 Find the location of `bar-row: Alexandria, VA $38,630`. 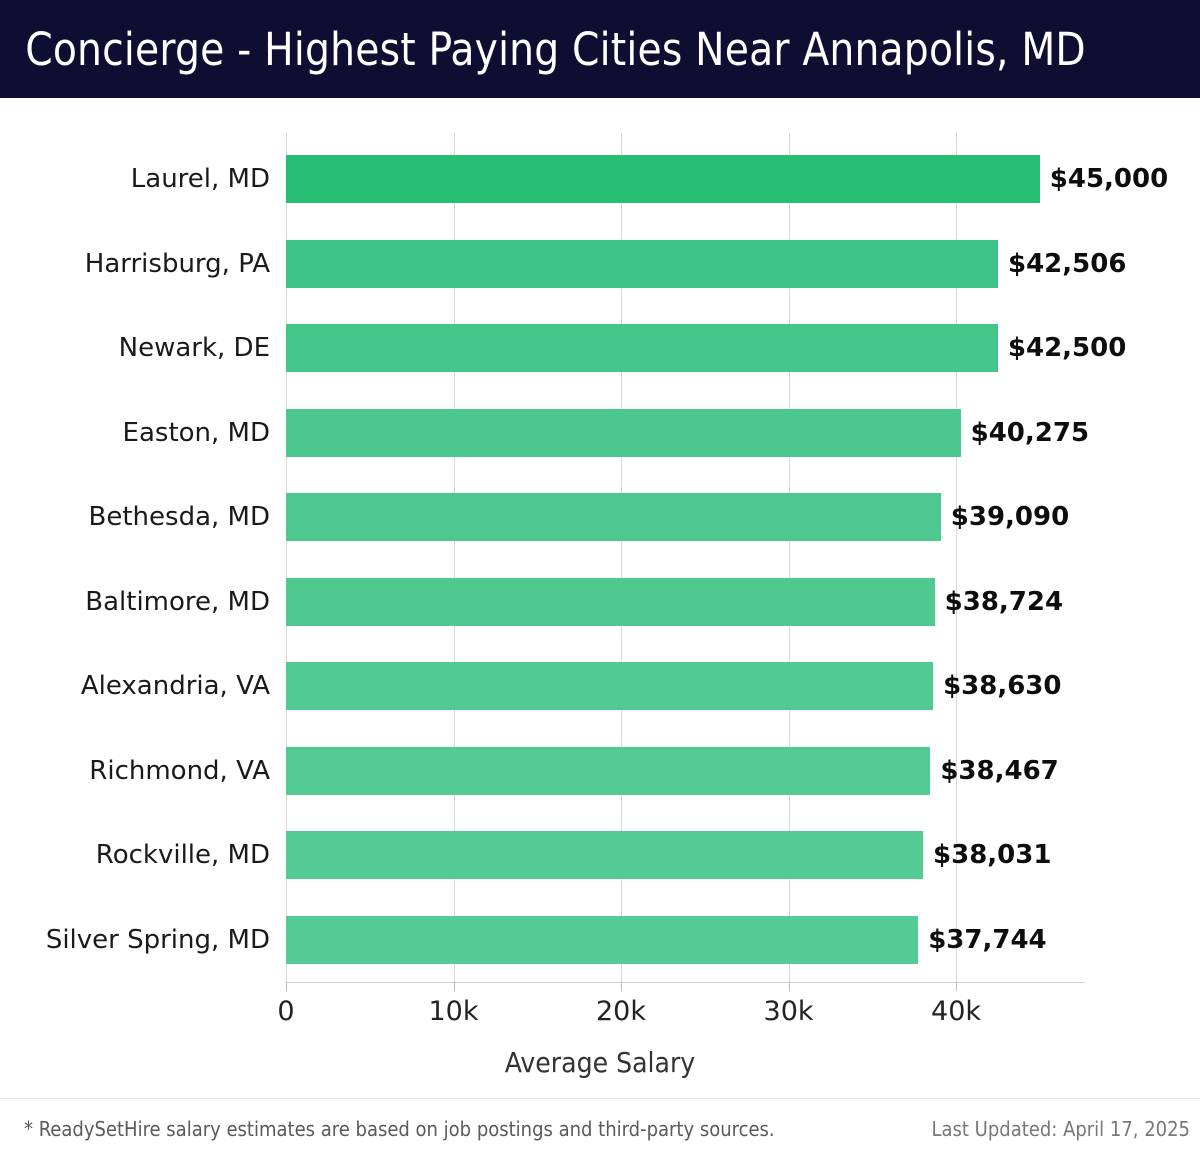

bar-row: Alexandria, VA $38,630 is located at coordinates (600, 686).